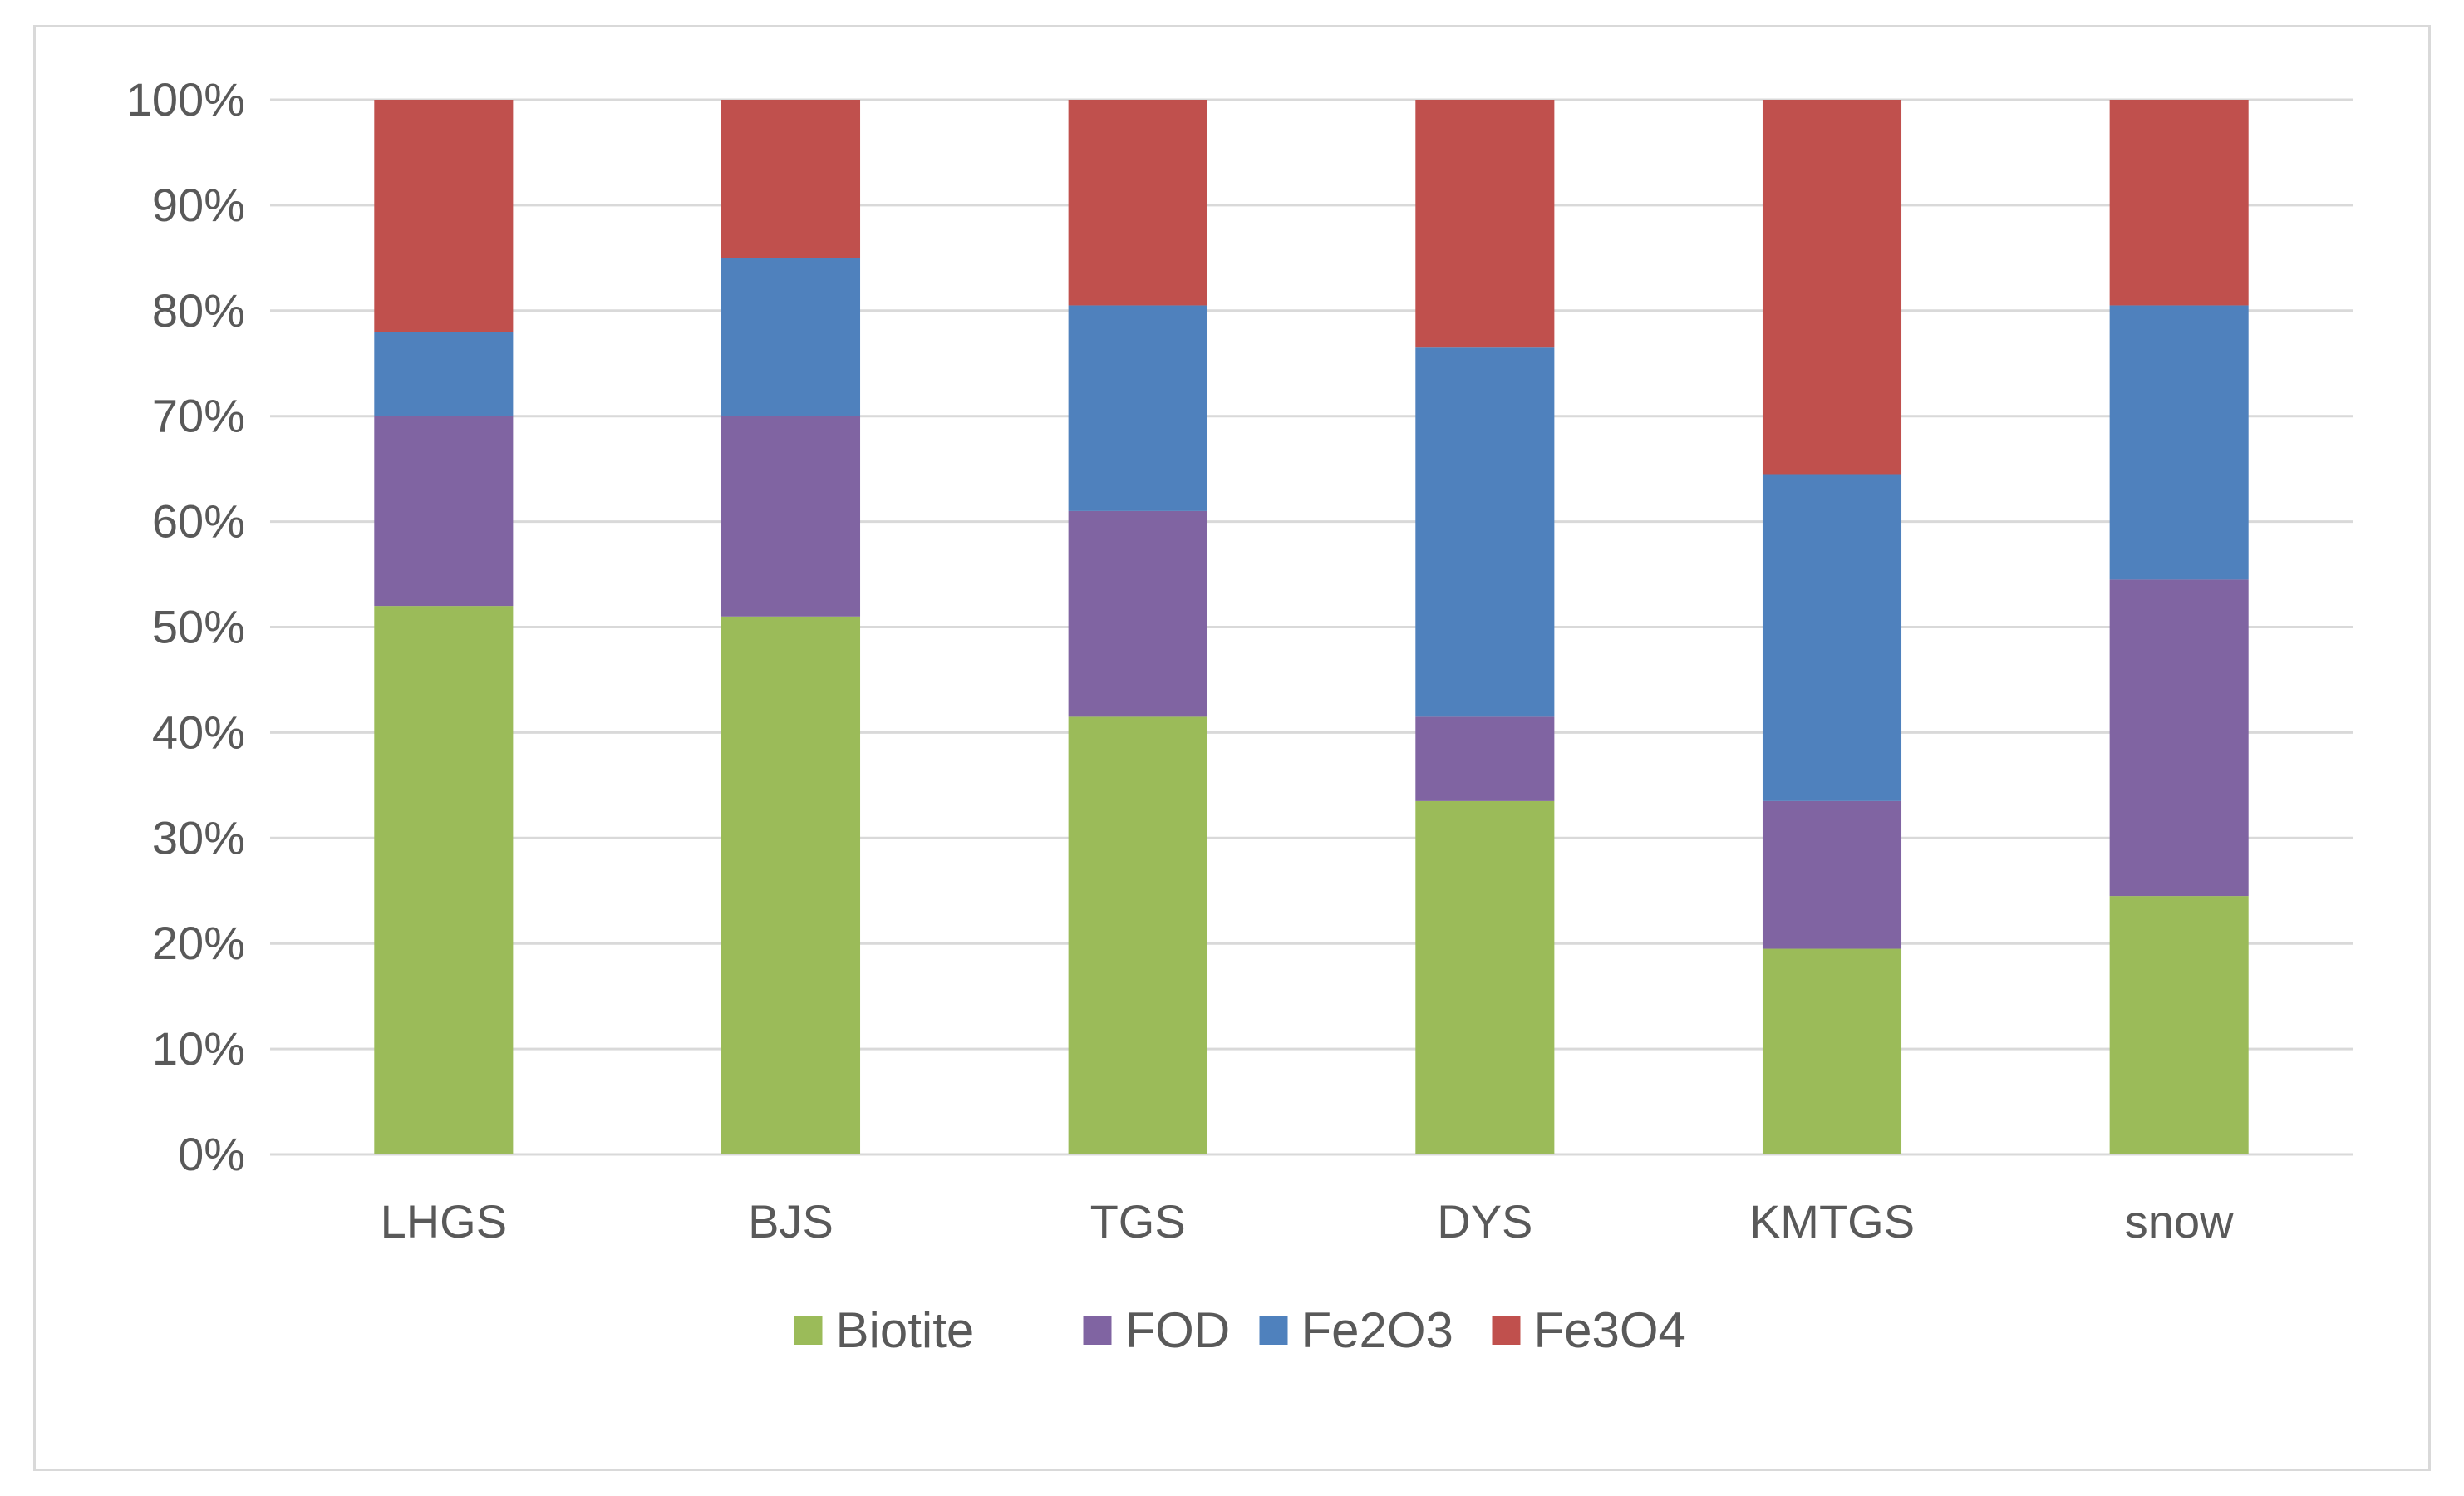 Image resolution: width=2464 pixels, height=1496 pixels. Describe the element at coordinates (791, 516) in the screenshot. I see `bar-segment-fod-bjs` at that location.